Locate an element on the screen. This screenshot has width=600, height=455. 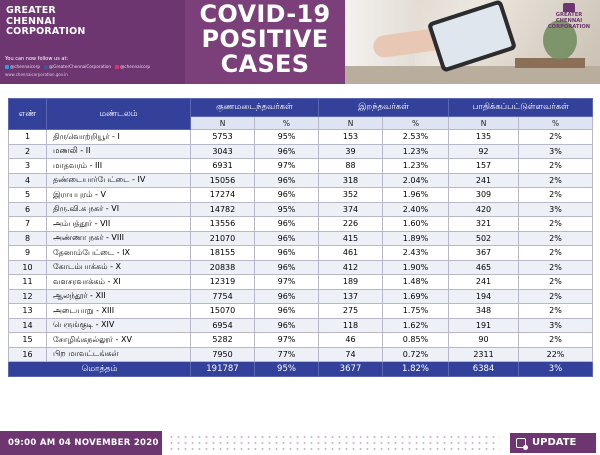
title-line-2: POSITIVE is located at coordinates (265, 39).